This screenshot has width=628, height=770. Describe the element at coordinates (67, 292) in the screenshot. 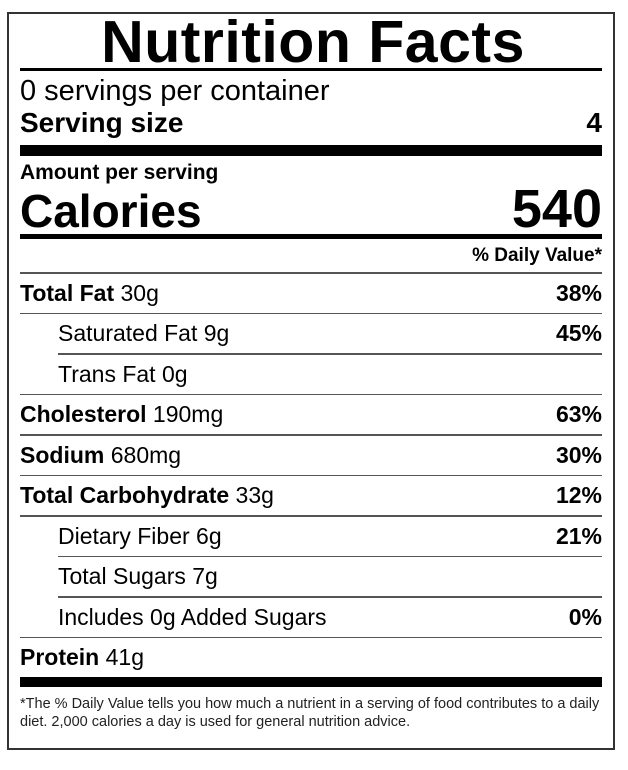

I see `nutrient-name: Total Fat` at that location.